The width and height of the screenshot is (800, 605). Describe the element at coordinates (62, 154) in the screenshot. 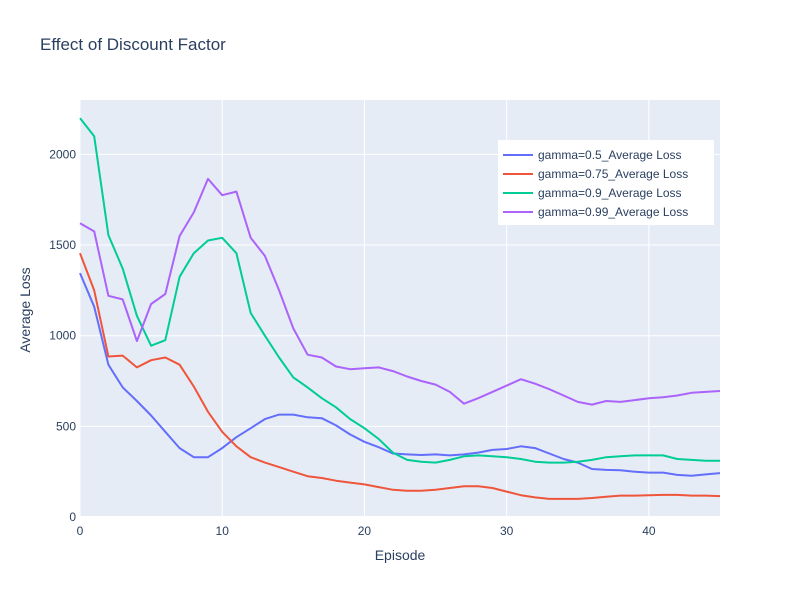

I see `y-tick-label: 2000` at that location.